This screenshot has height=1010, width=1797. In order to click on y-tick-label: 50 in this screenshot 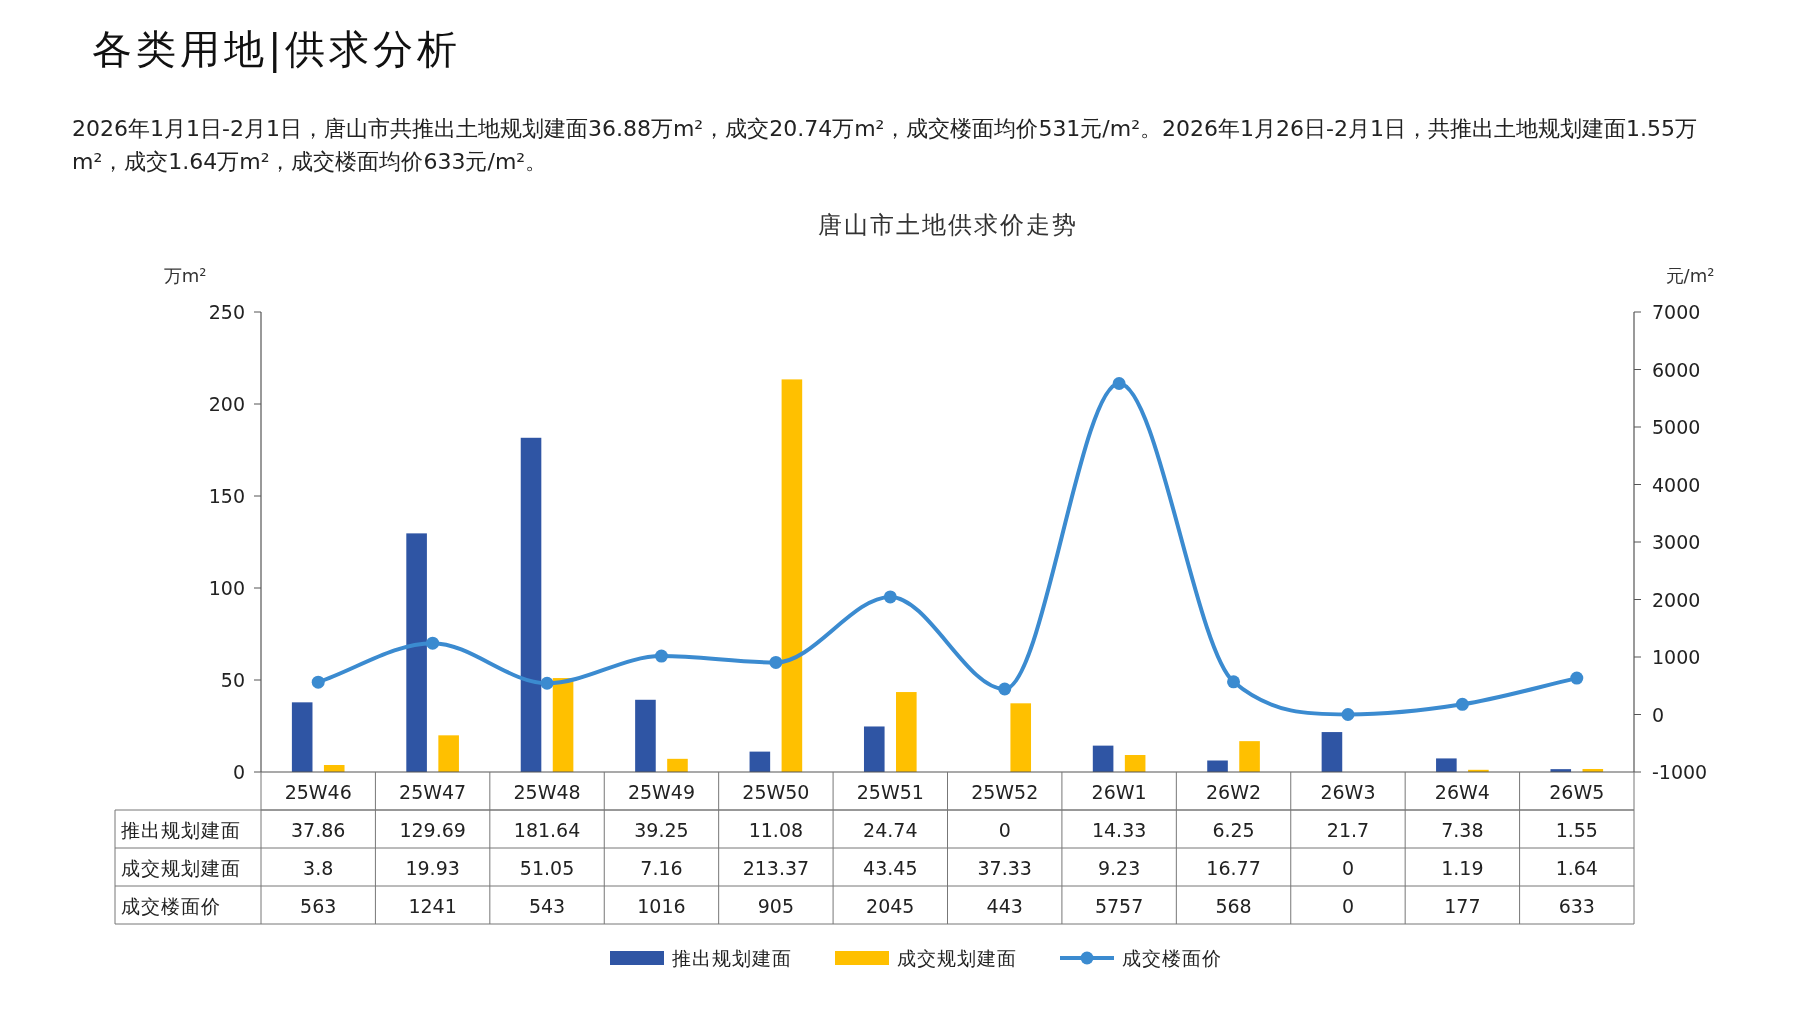, I will do `click(232, 680)`.